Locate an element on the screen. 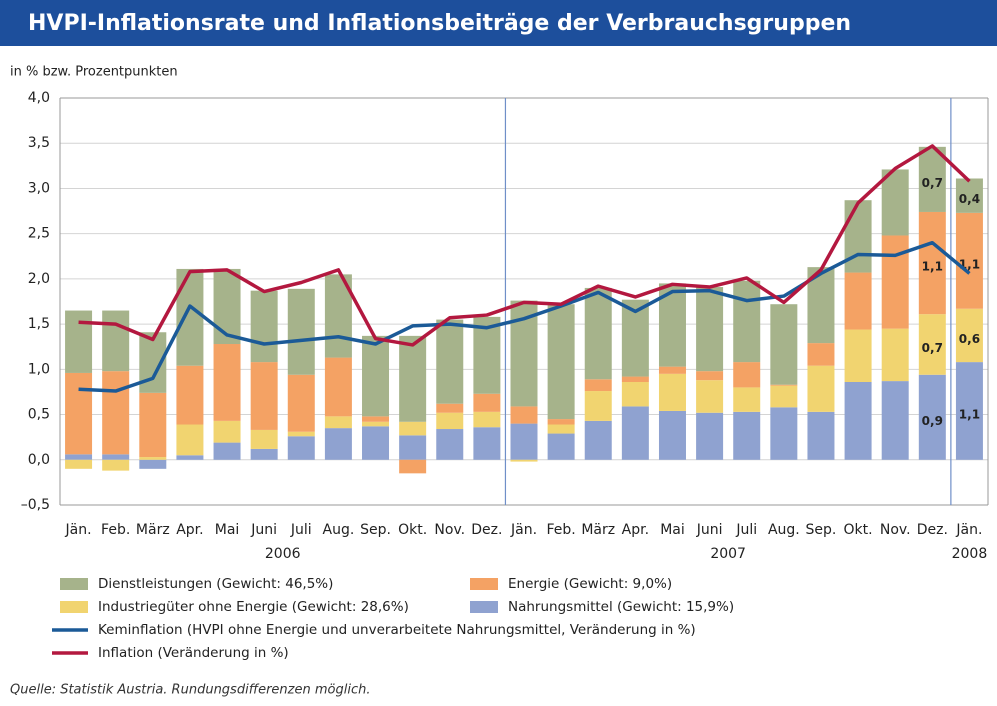 This screenshot has height=706, width=997. year-label: 2007 is located at coordinates (728, 554).